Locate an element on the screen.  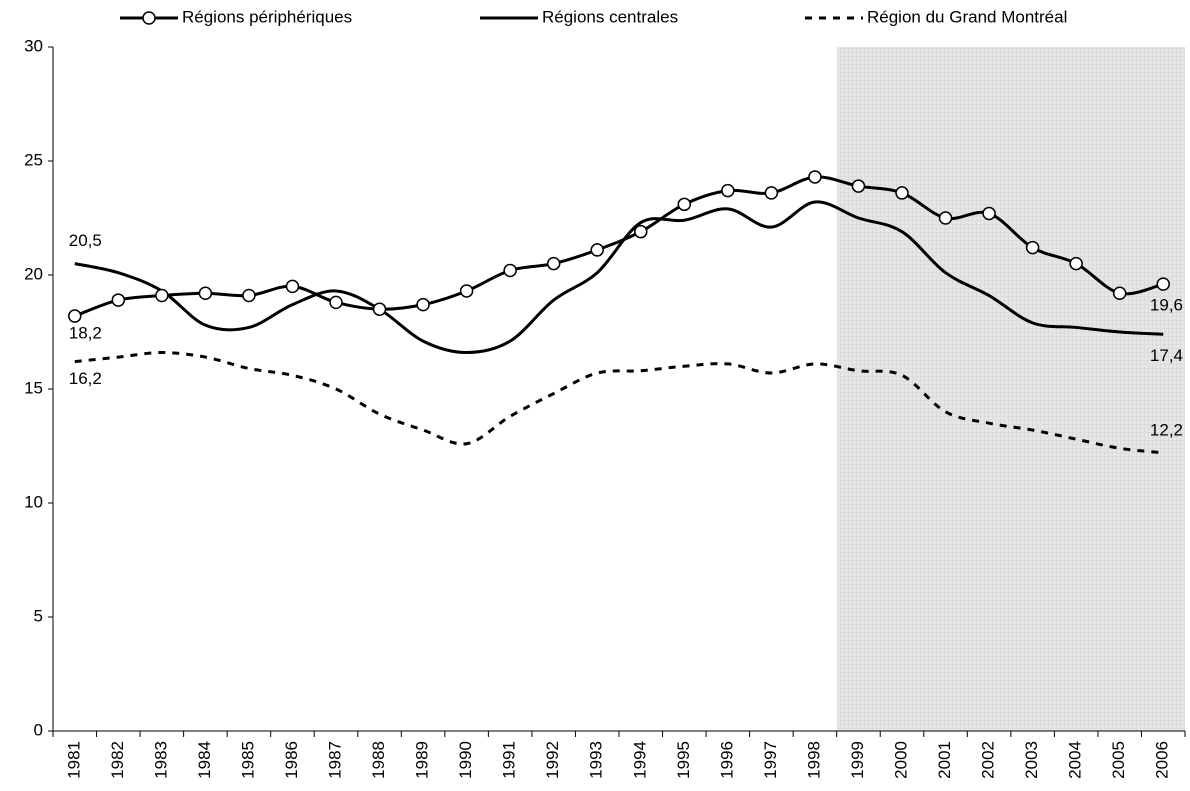
x-tick-label: 1989 is located at coordinates (422, 760).